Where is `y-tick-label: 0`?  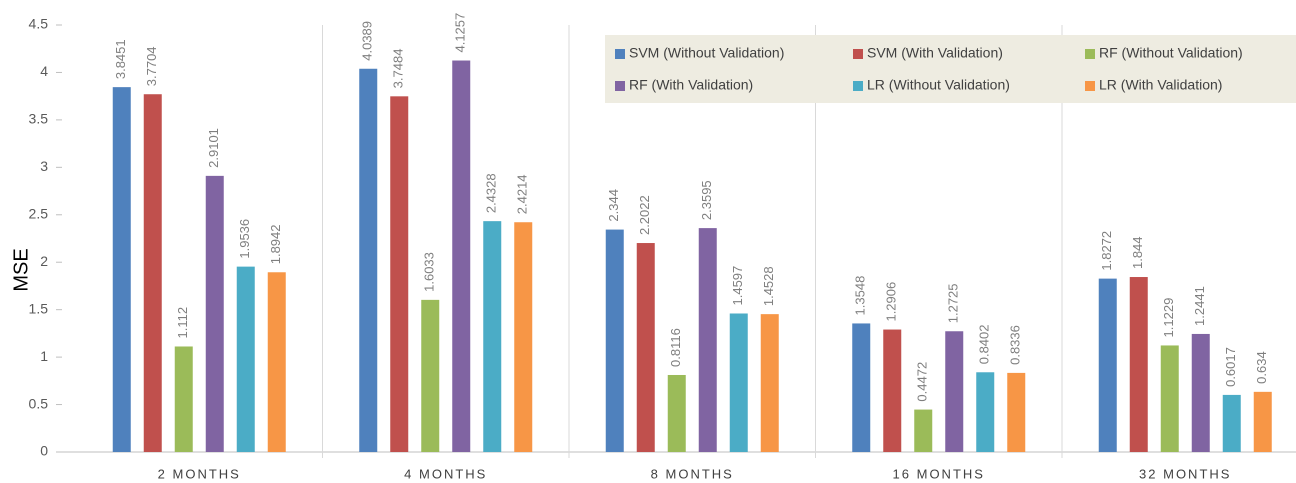 y-tick-label: 0 is located at coordinates (44, 451).